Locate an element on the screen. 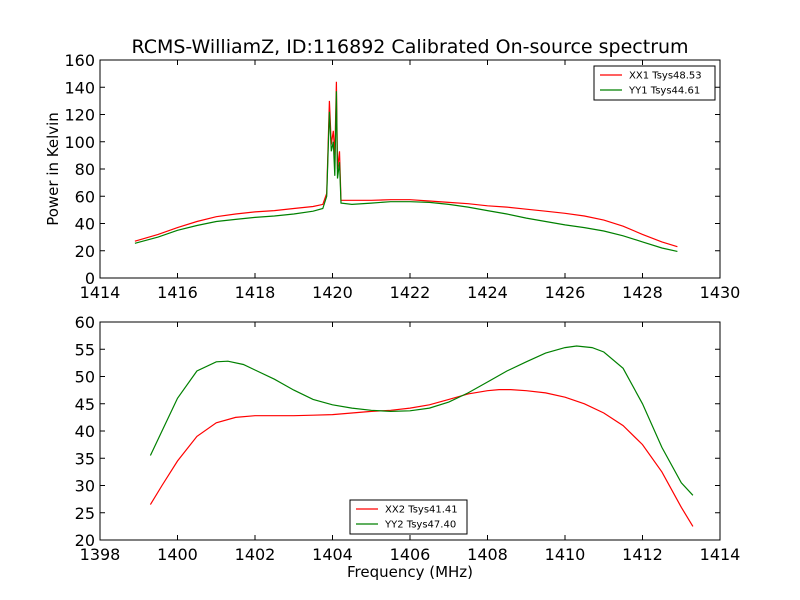 This screenshot has width=800, height=600. y-tick-label: 140 is located at coordinates (79, 87).